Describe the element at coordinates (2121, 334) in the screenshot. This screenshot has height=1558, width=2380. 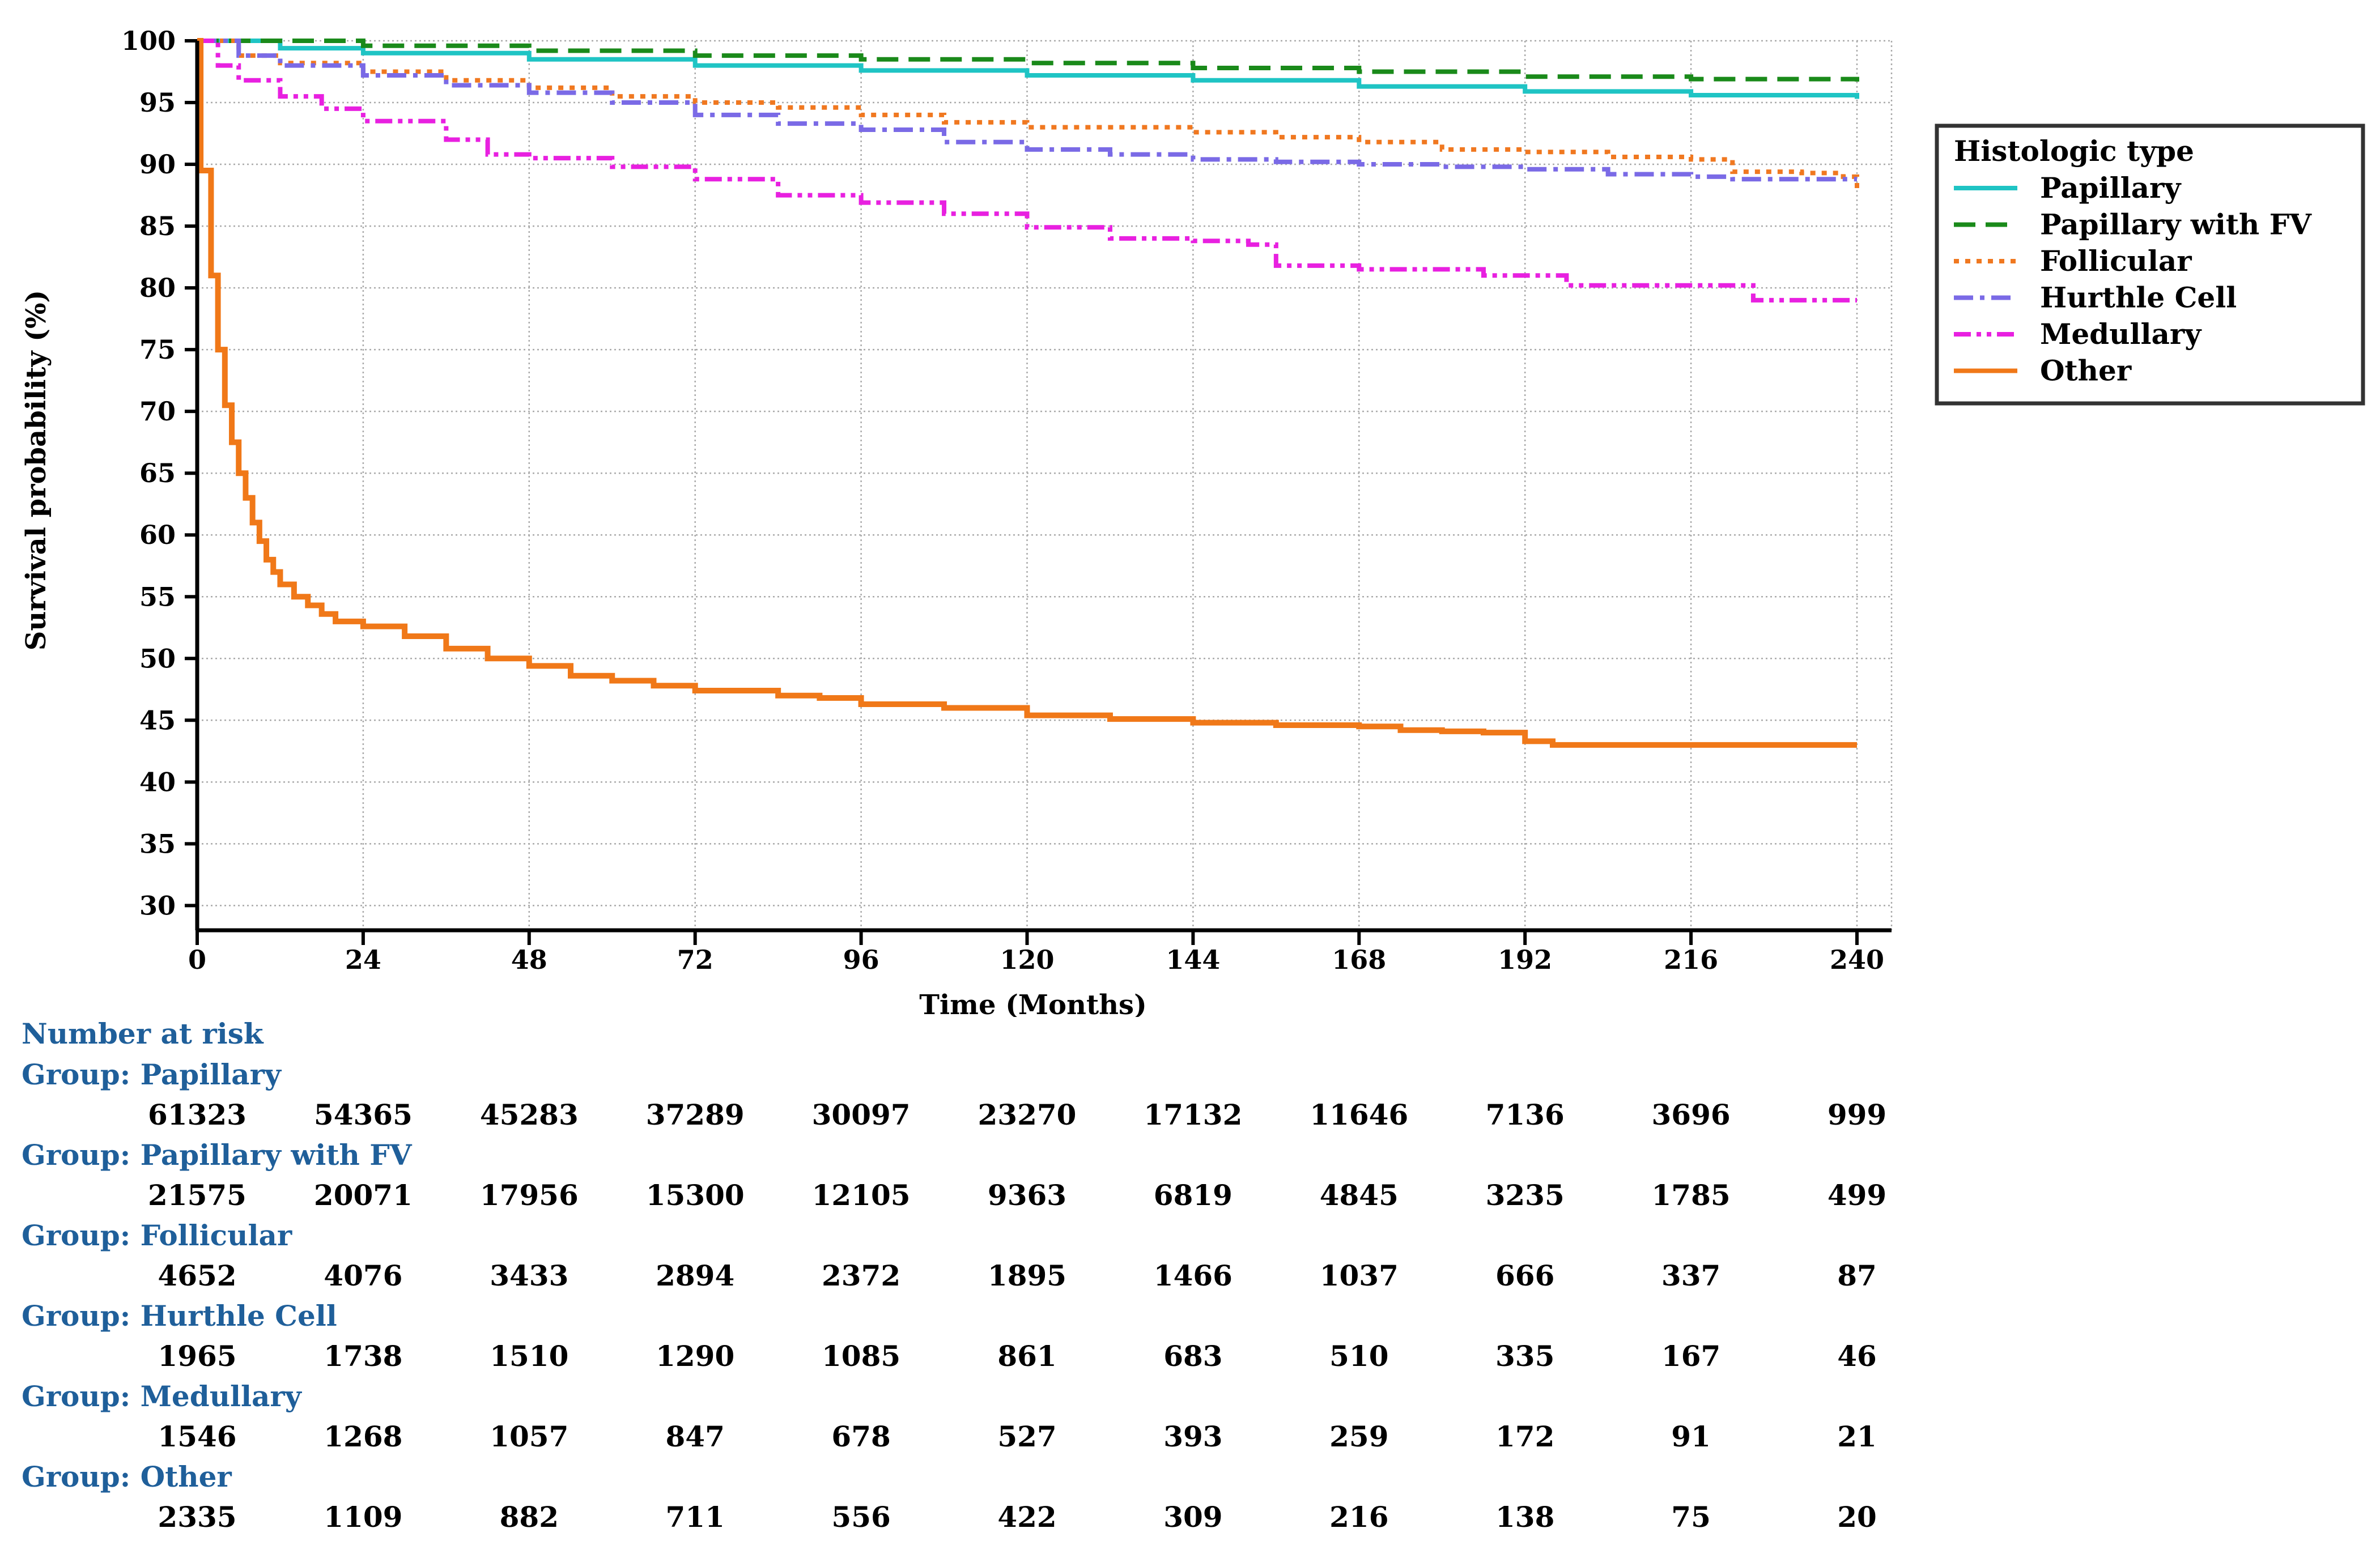
I see `legend-label: Medullary` at that location.